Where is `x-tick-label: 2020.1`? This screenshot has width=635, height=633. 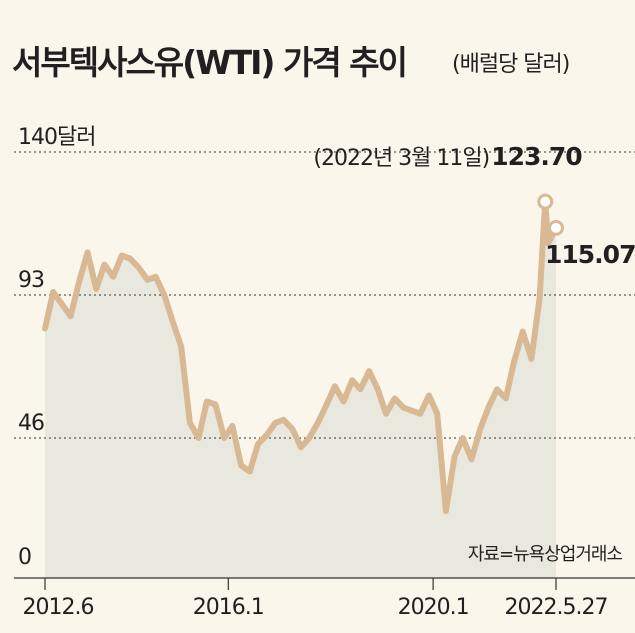 x-tick-label: 2020.1 is located at coordinates (433, 607).